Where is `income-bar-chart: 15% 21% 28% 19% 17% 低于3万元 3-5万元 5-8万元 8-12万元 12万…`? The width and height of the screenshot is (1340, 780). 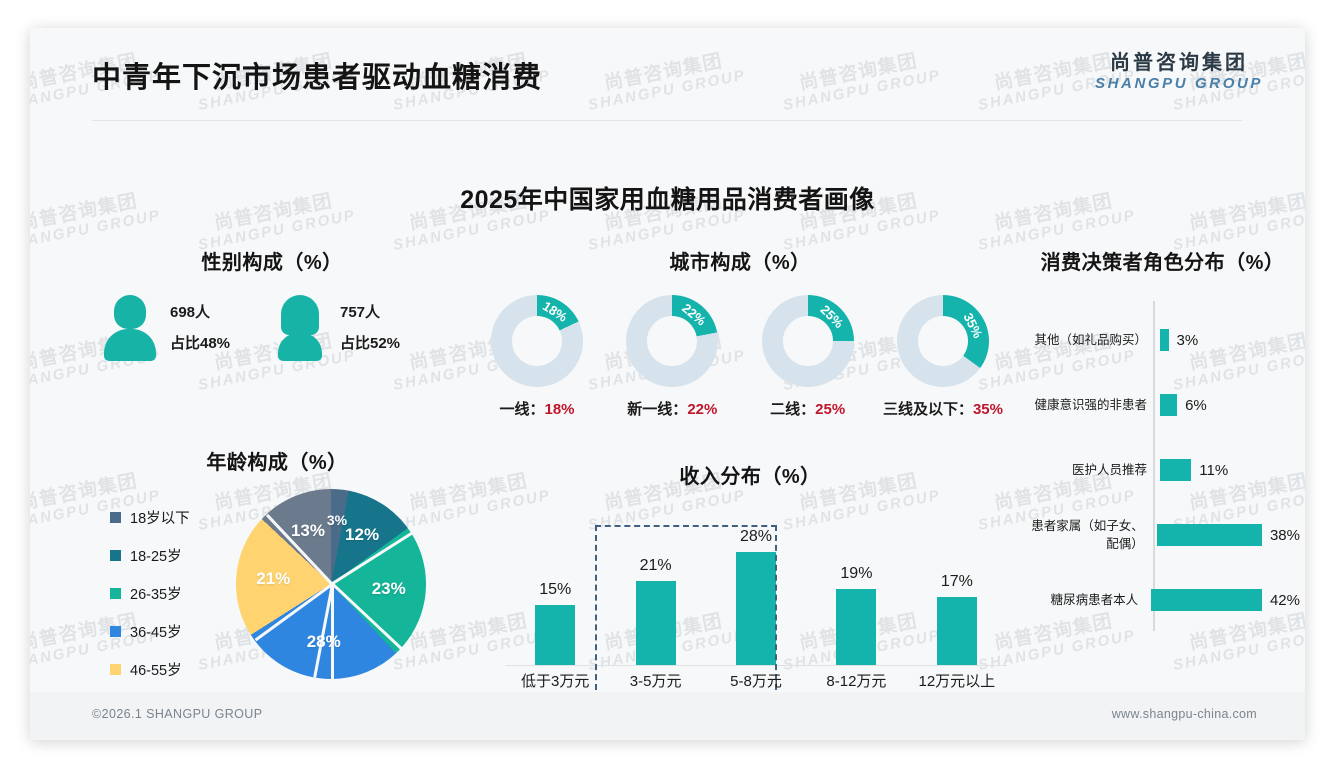
income-bar-chart: 15% 21% 28% 19% 17% 低于3万元 3-5万元 5-8万元 8-12万元 12万… is located at coordinates (750, 607).